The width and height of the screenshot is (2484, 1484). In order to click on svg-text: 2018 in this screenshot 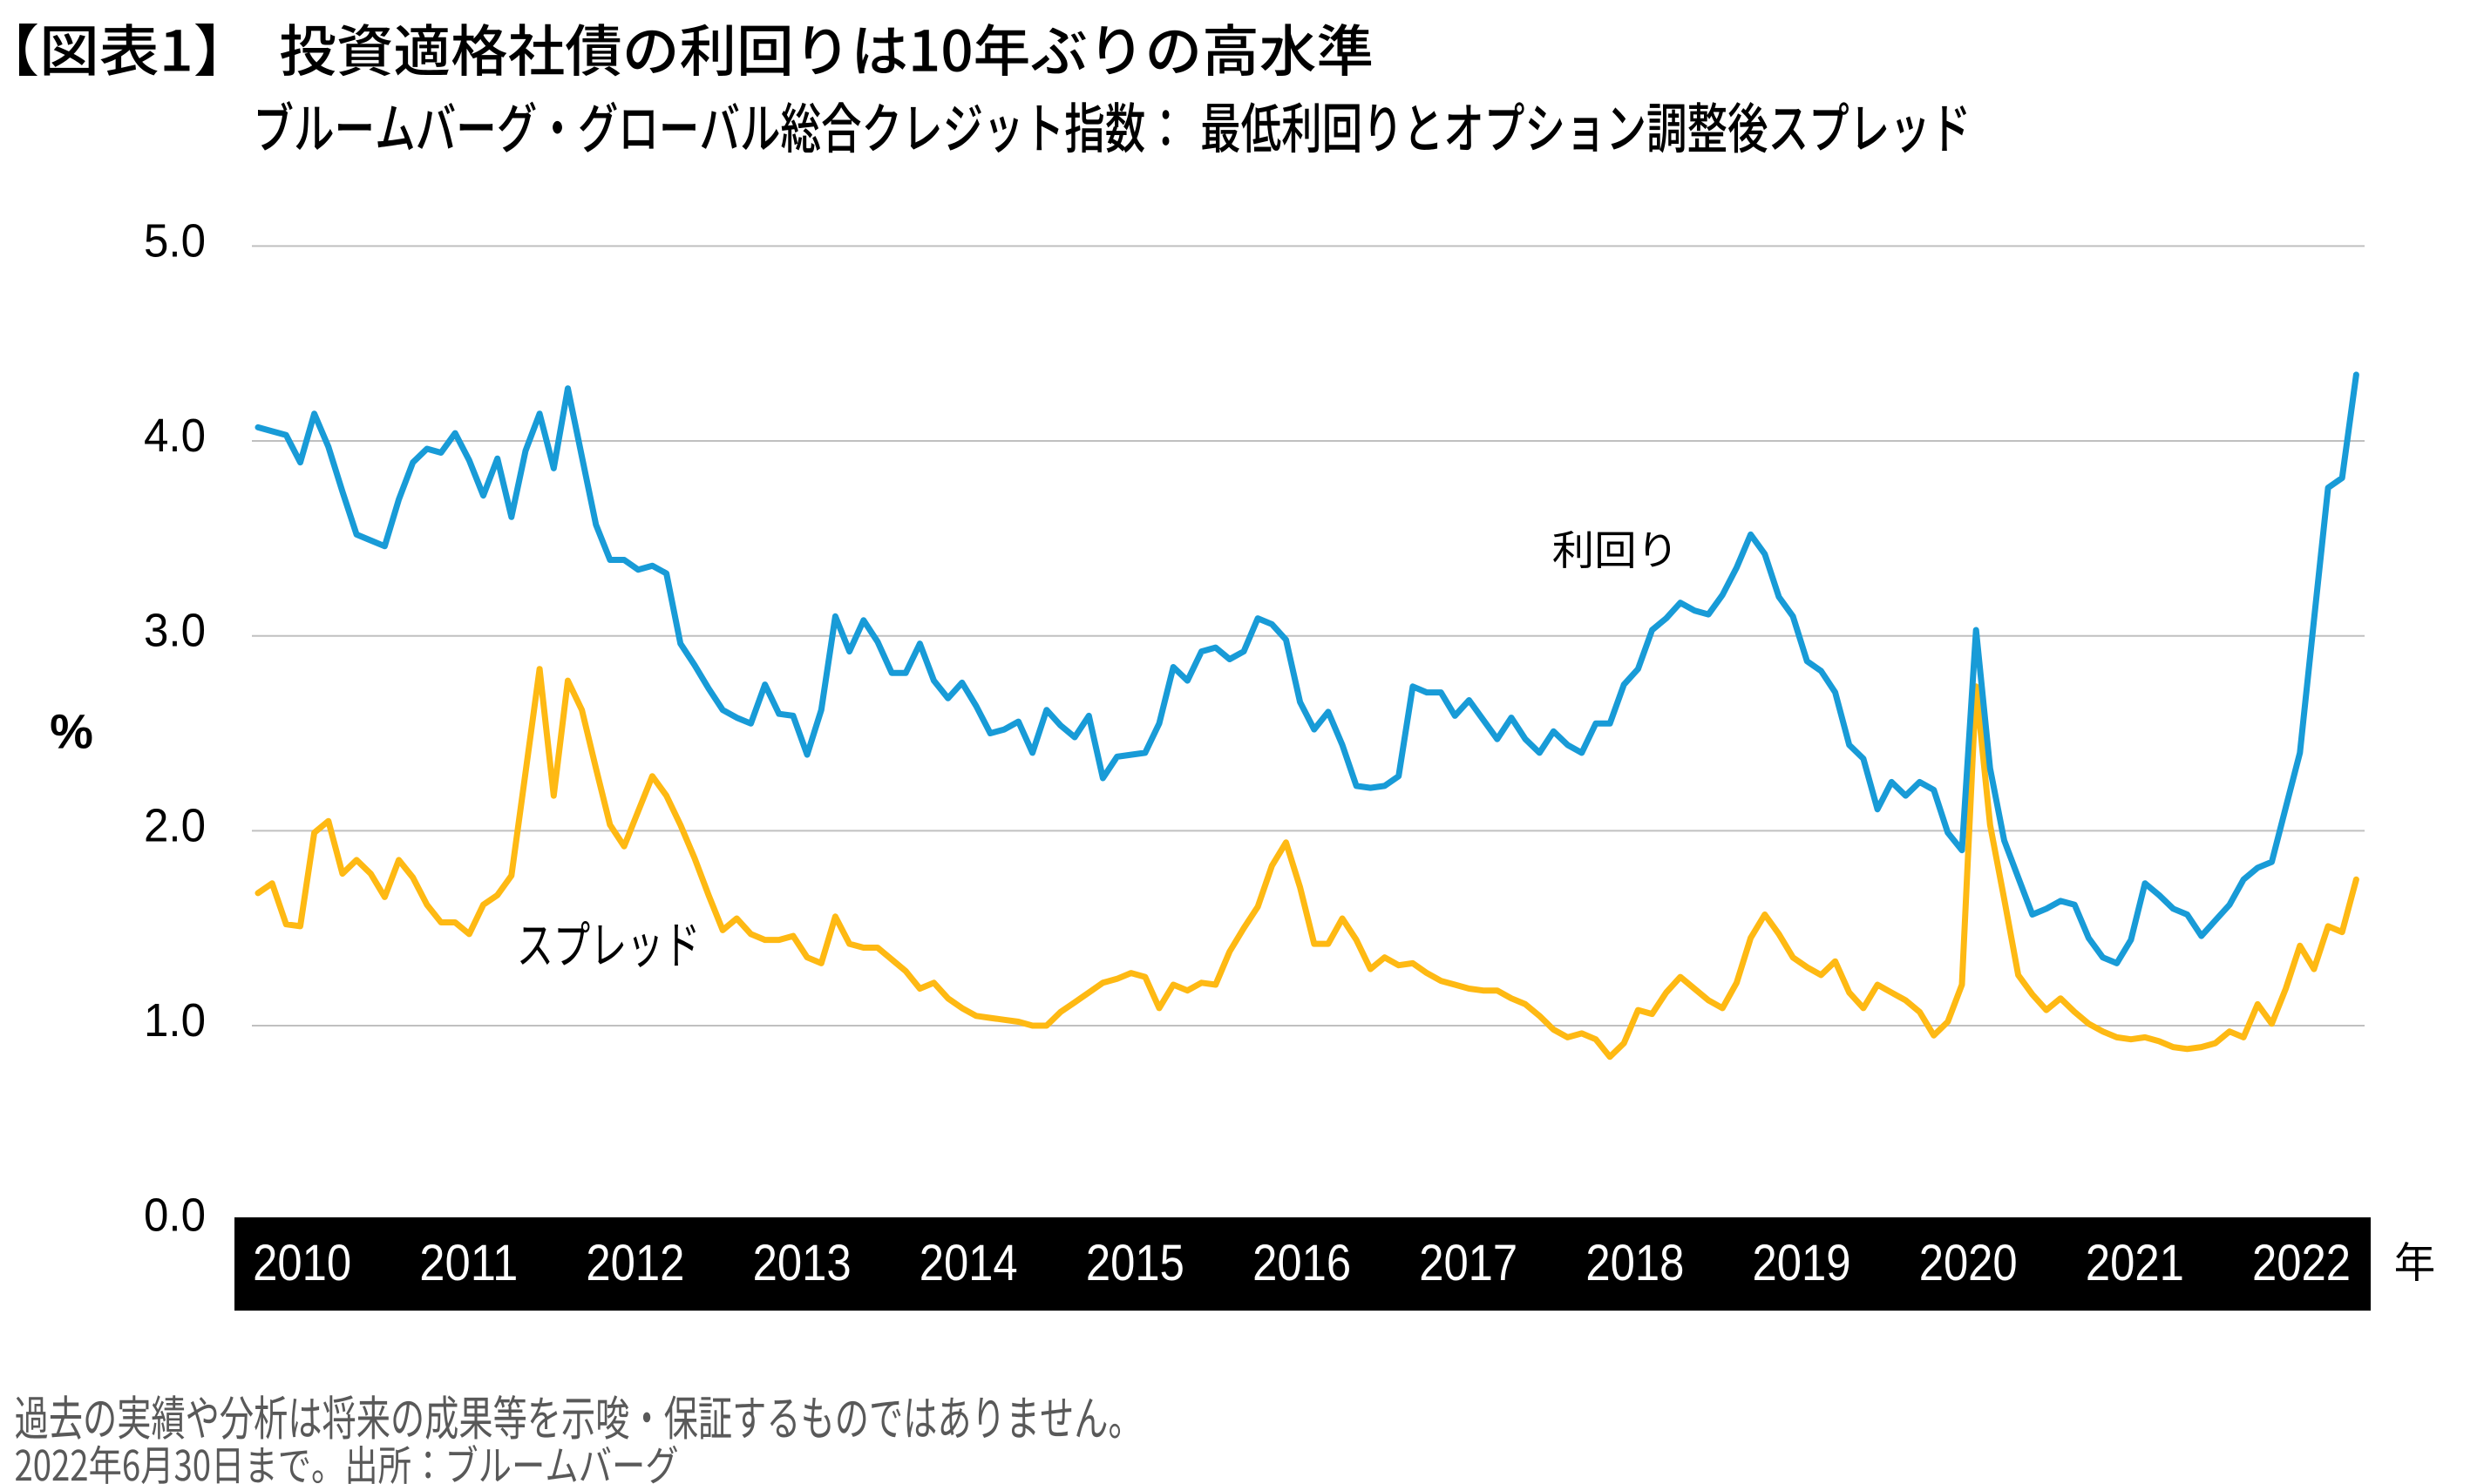, I will do `click(1634, 1263)`.